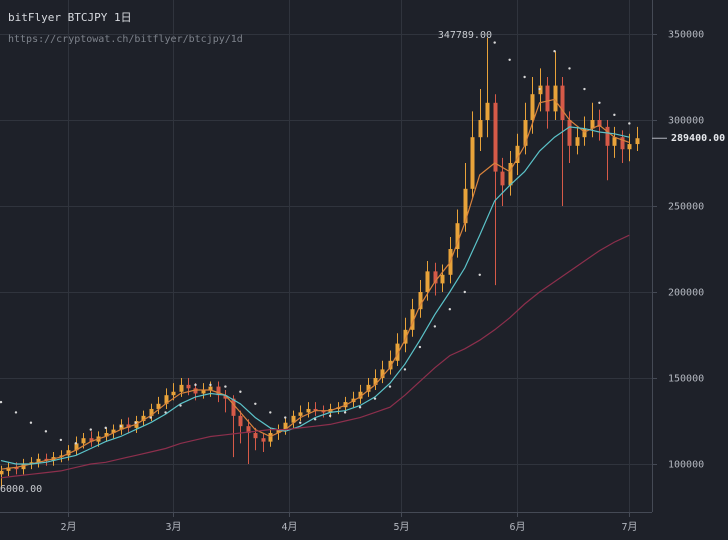 The width and height of the screenshot is (728, 540). I want to click on x-tick-label: 2月, so click(68, 527).